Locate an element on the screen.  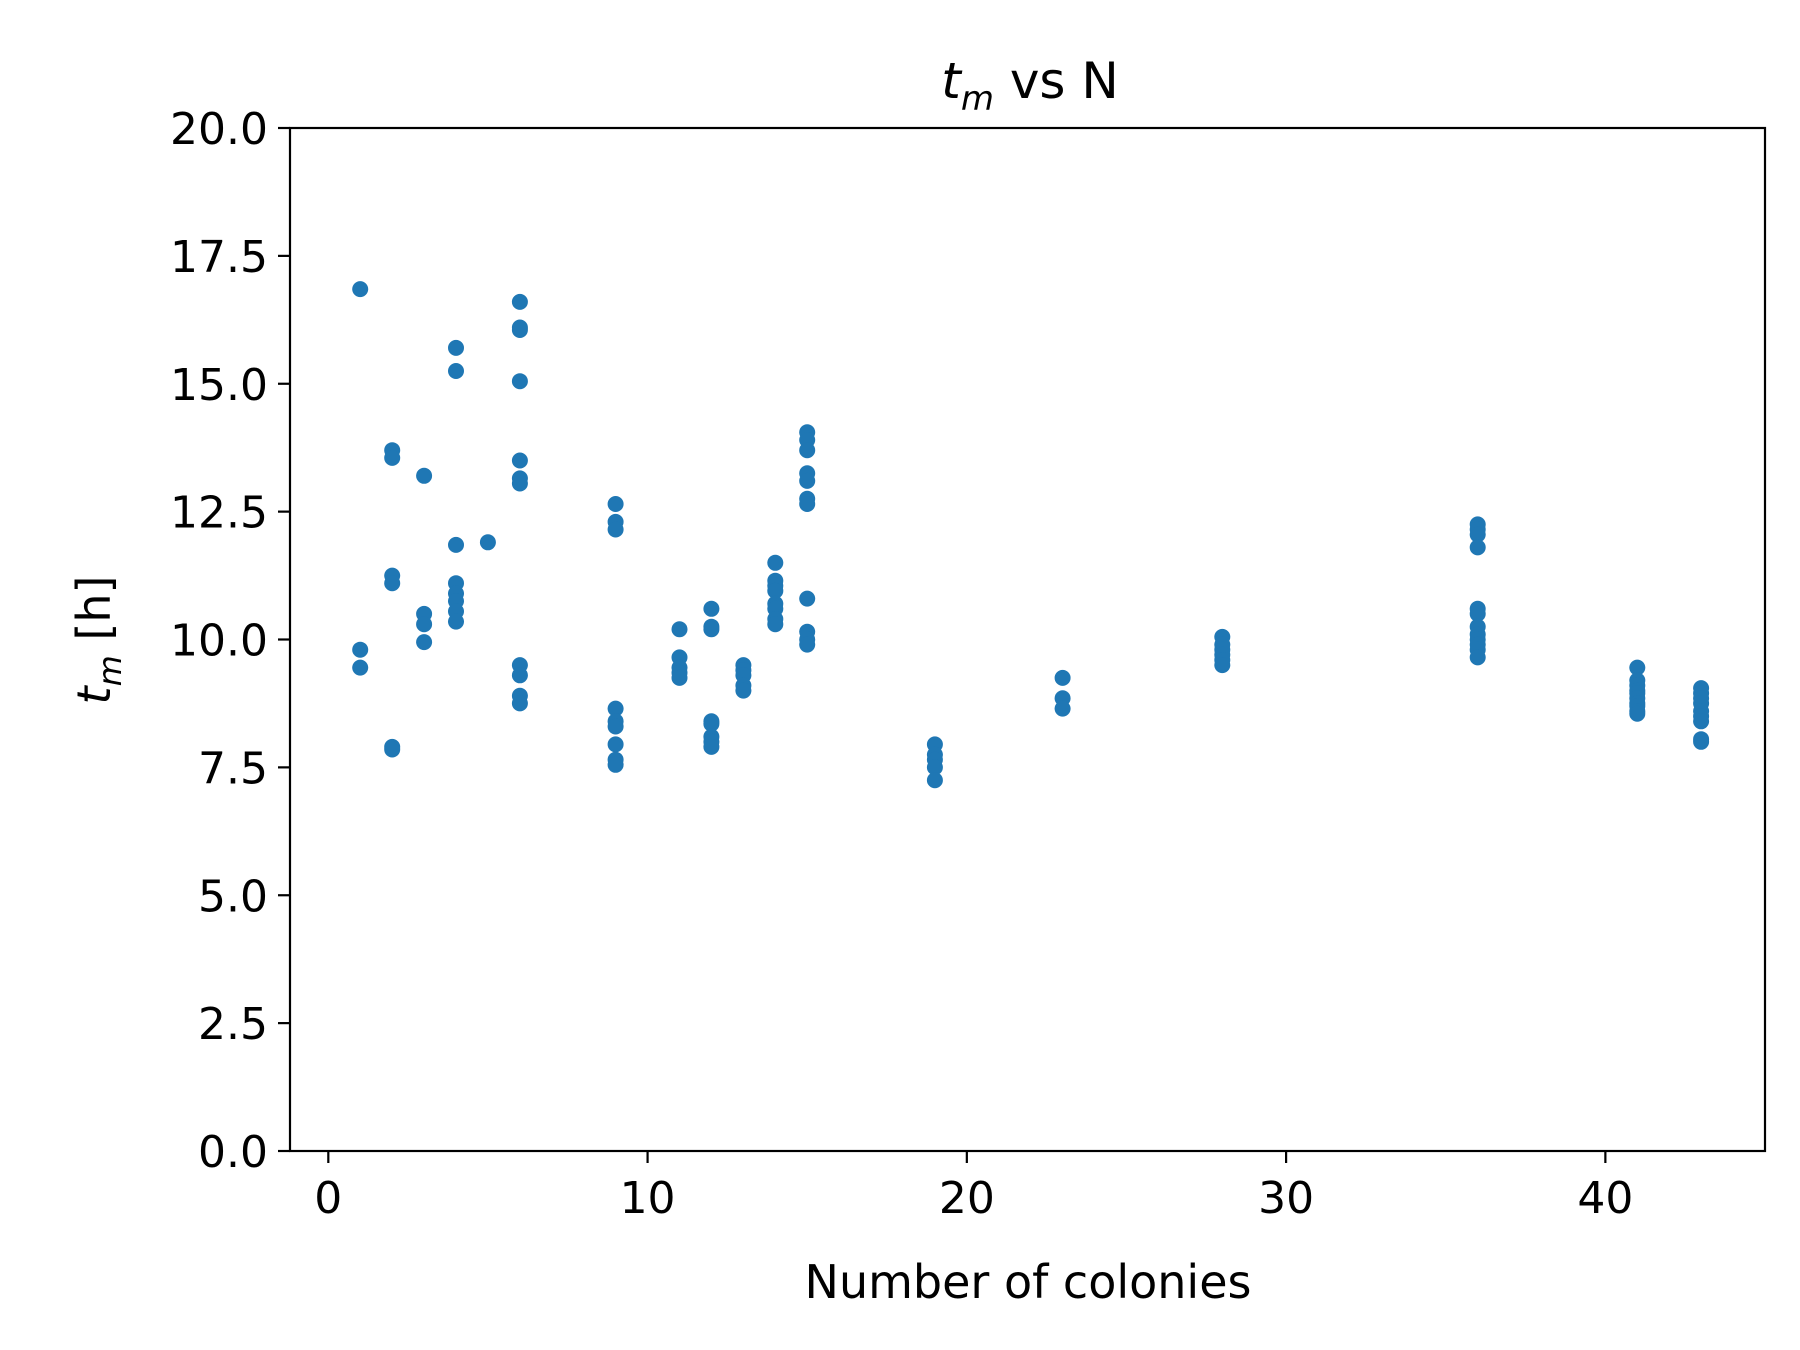
y-axis-ticks: 0.0 2.5 5.0 7.5 10.0 12.5 15.0 17.5 20.0 is located at coordinates (230, 641).